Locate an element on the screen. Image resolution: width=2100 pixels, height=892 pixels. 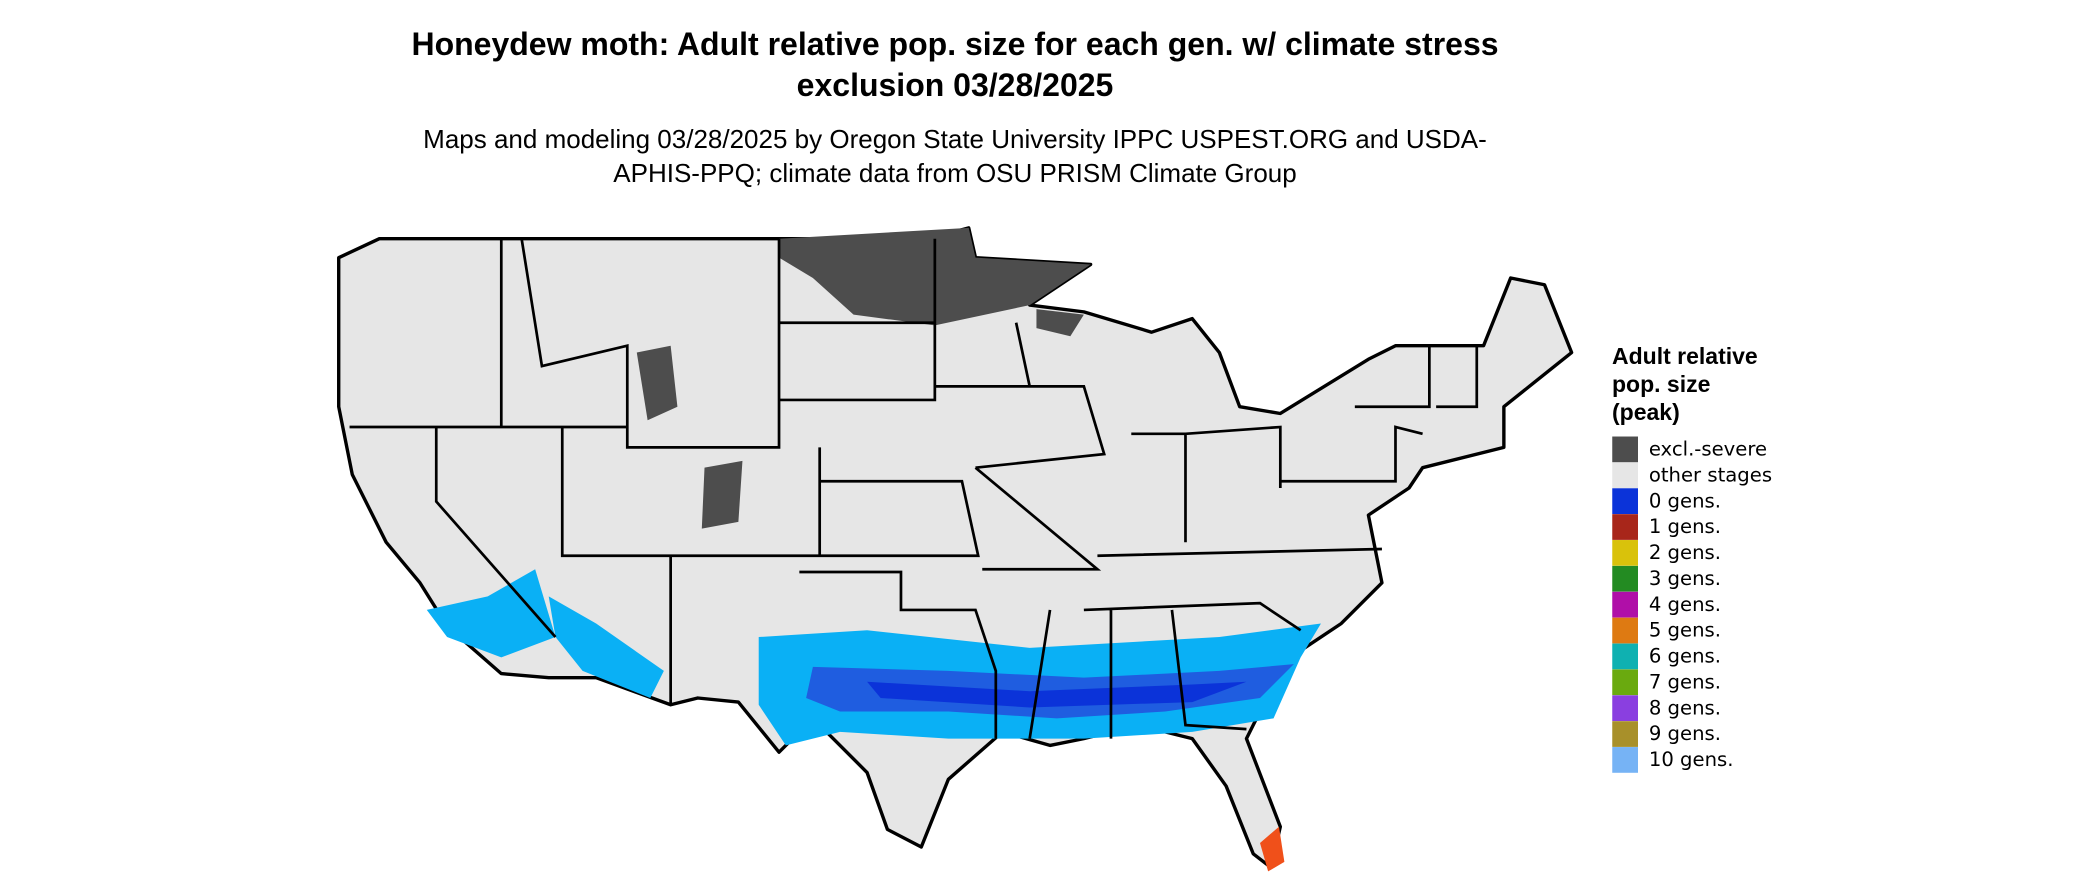
legend-label: 8 gens. is located at coordinates (1685, 707).